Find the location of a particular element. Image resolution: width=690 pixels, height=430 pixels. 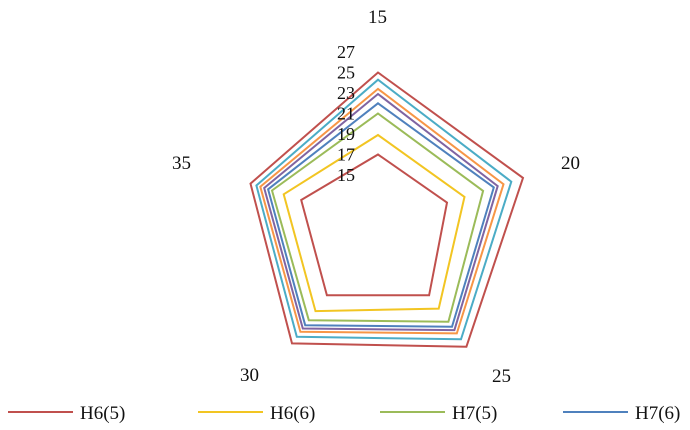

radial-tick-label: 27 is located at coordinates (346, 52).